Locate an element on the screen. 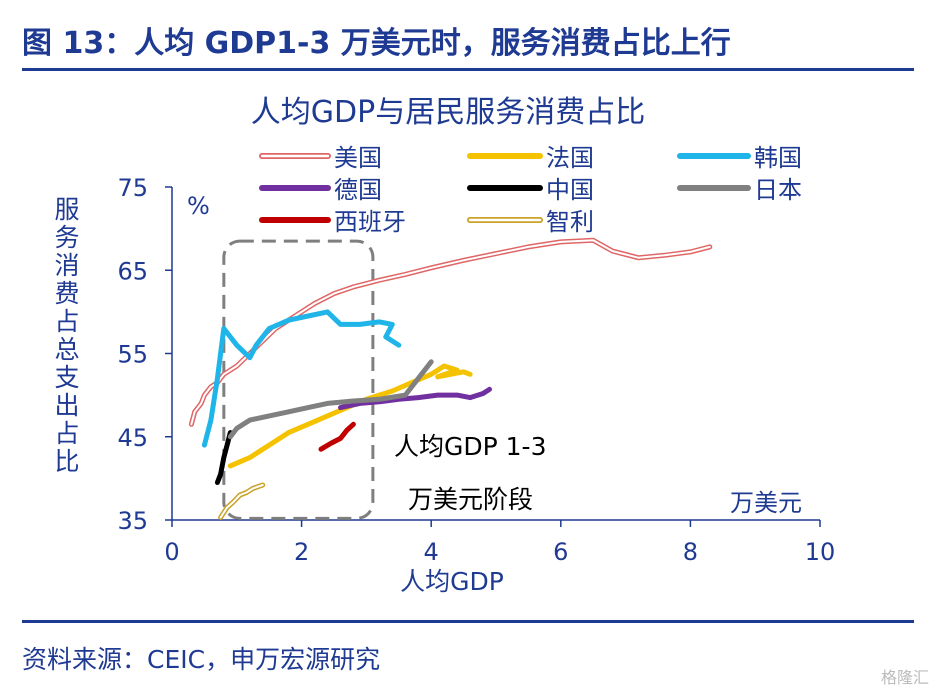 This screenshot has width=937, height=692. chart-title: 人均GDP与居民服务消费占比 is located at coordinates (448, 112).